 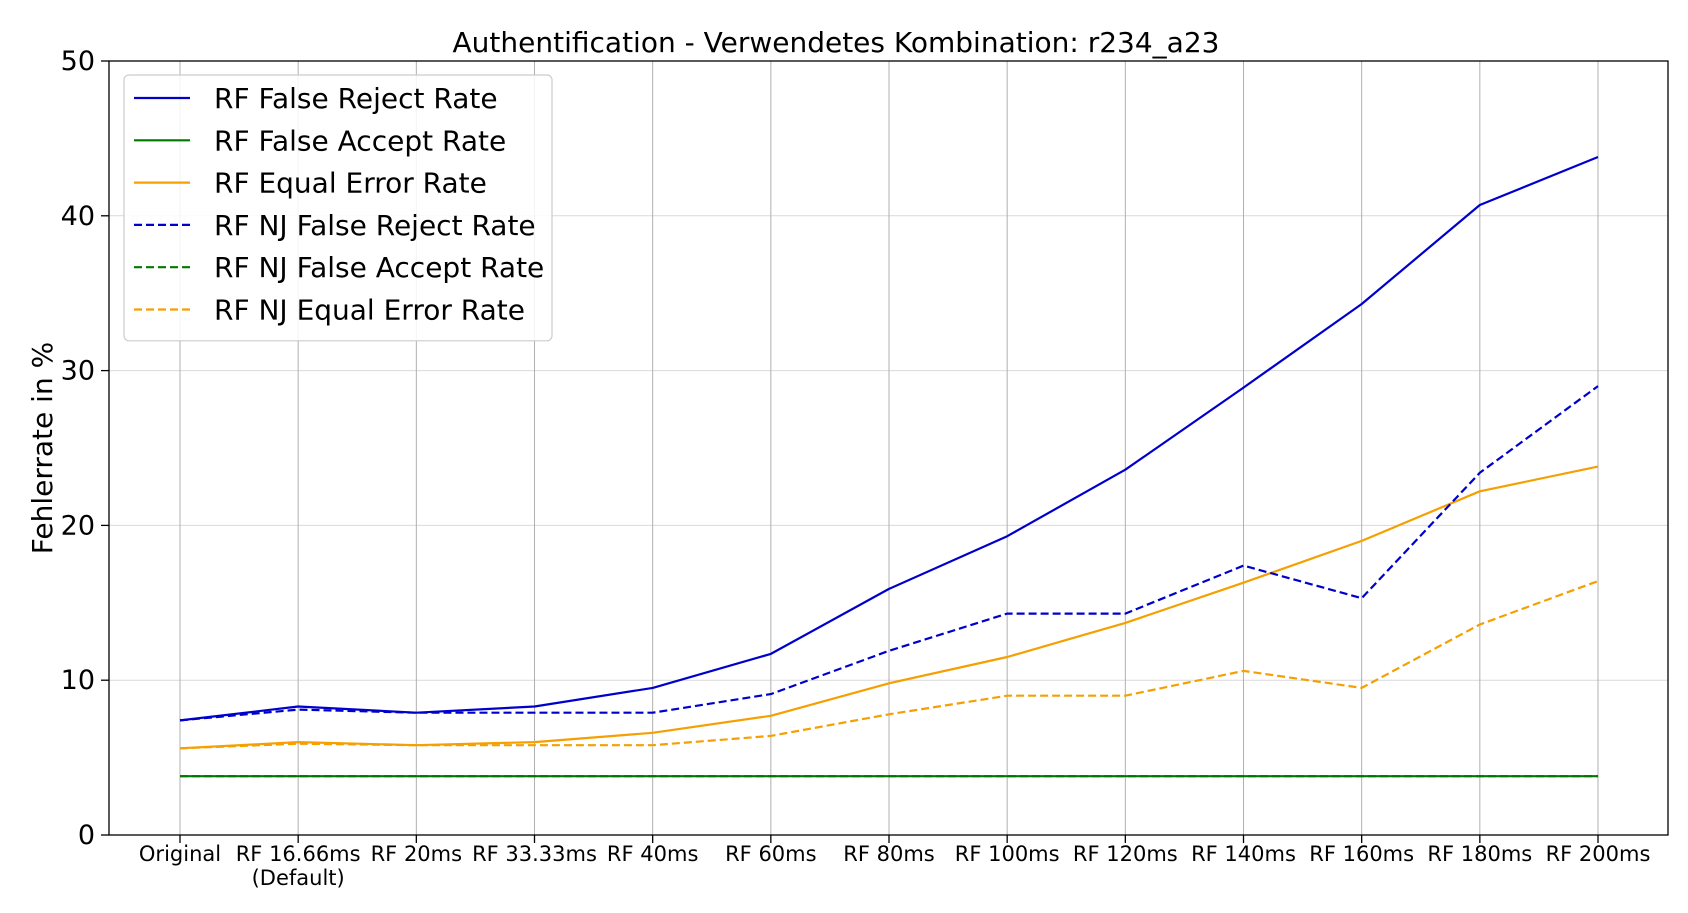 What do you see at coordinates (652, 854) in the screenshot?
I see `x-tick-label: RF 40ms` at bounding box center [652, 854].